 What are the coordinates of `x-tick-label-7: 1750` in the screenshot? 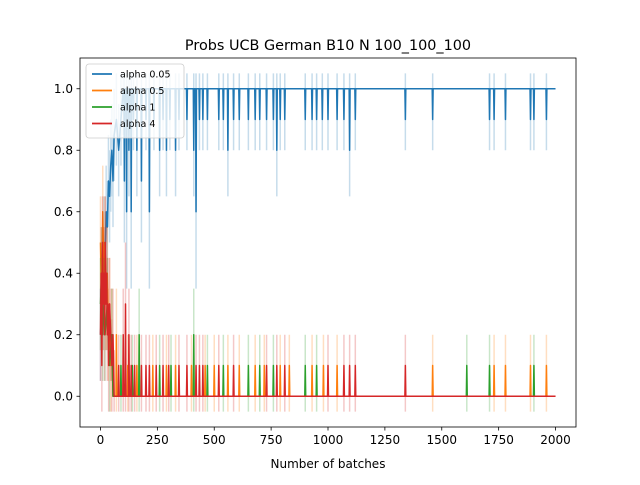 It's located at (498, 440).